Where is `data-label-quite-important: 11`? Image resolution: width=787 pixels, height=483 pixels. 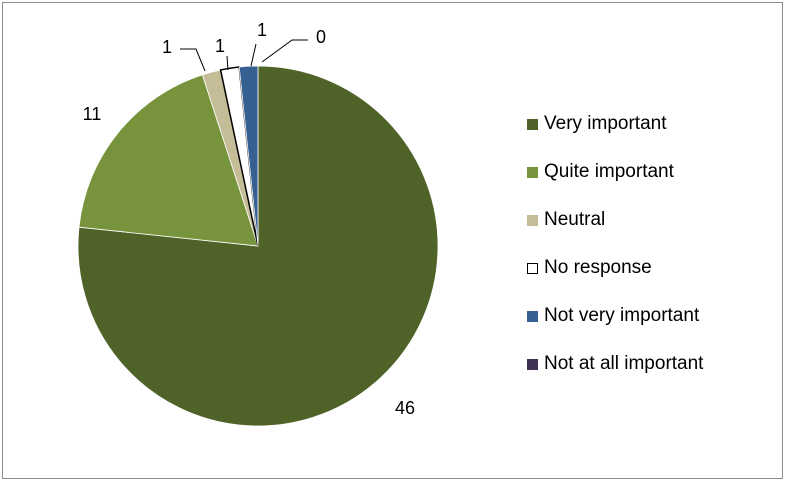
data-label-quite-important: 11 is located at coordinates (92, 114).